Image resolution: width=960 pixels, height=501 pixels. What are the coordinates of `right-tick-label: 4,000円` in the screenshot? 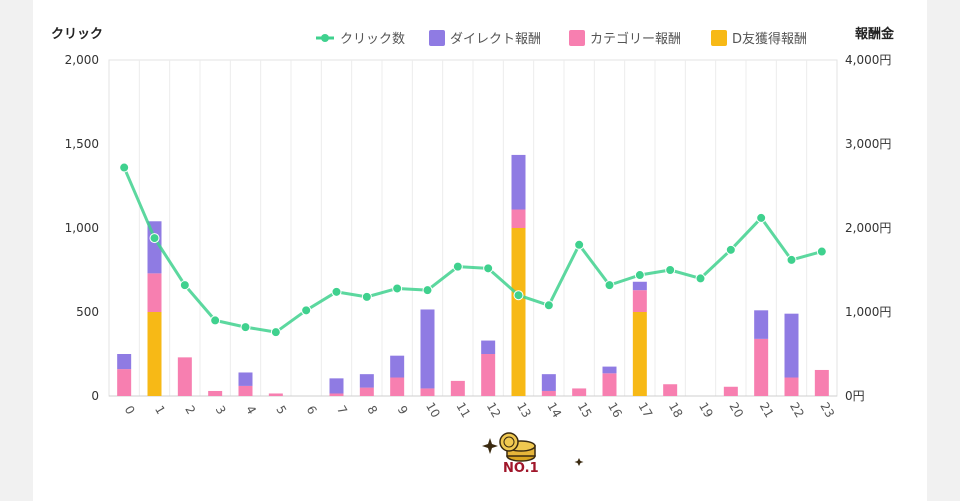 It's located at (868, 60).